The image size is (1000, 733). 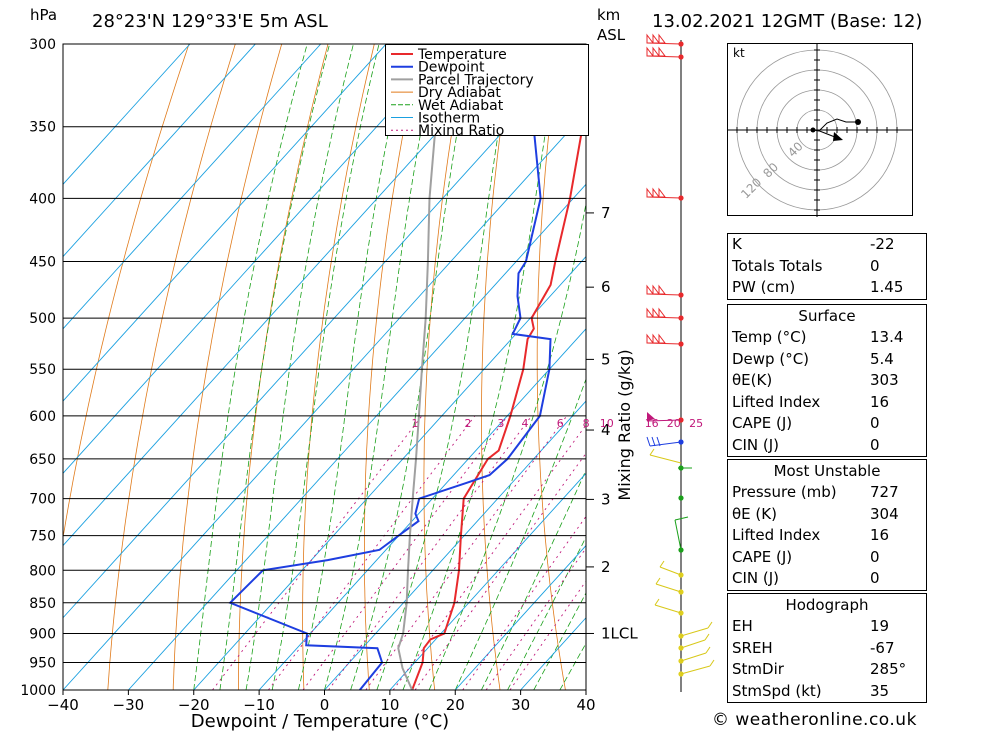 What do you see at coordinates (194, 705) in the screenshot?
I see `temp-tick-label--20: −20` at bounding box center [194, 705].